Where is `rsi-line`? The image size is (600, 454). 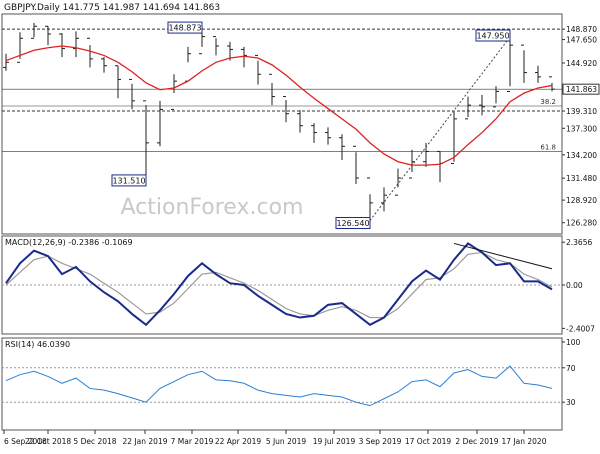 rsi-line is located at coordinates (279, 386).